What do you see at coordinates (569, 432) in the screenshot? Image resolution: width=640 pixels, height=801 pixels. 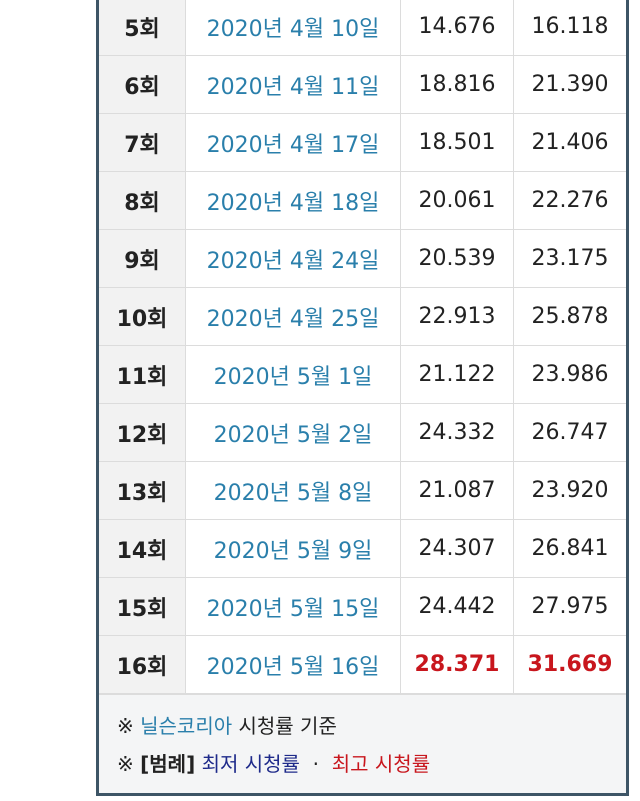 I see `rating-value-2: 26.747` at bounding box center [569, 432].